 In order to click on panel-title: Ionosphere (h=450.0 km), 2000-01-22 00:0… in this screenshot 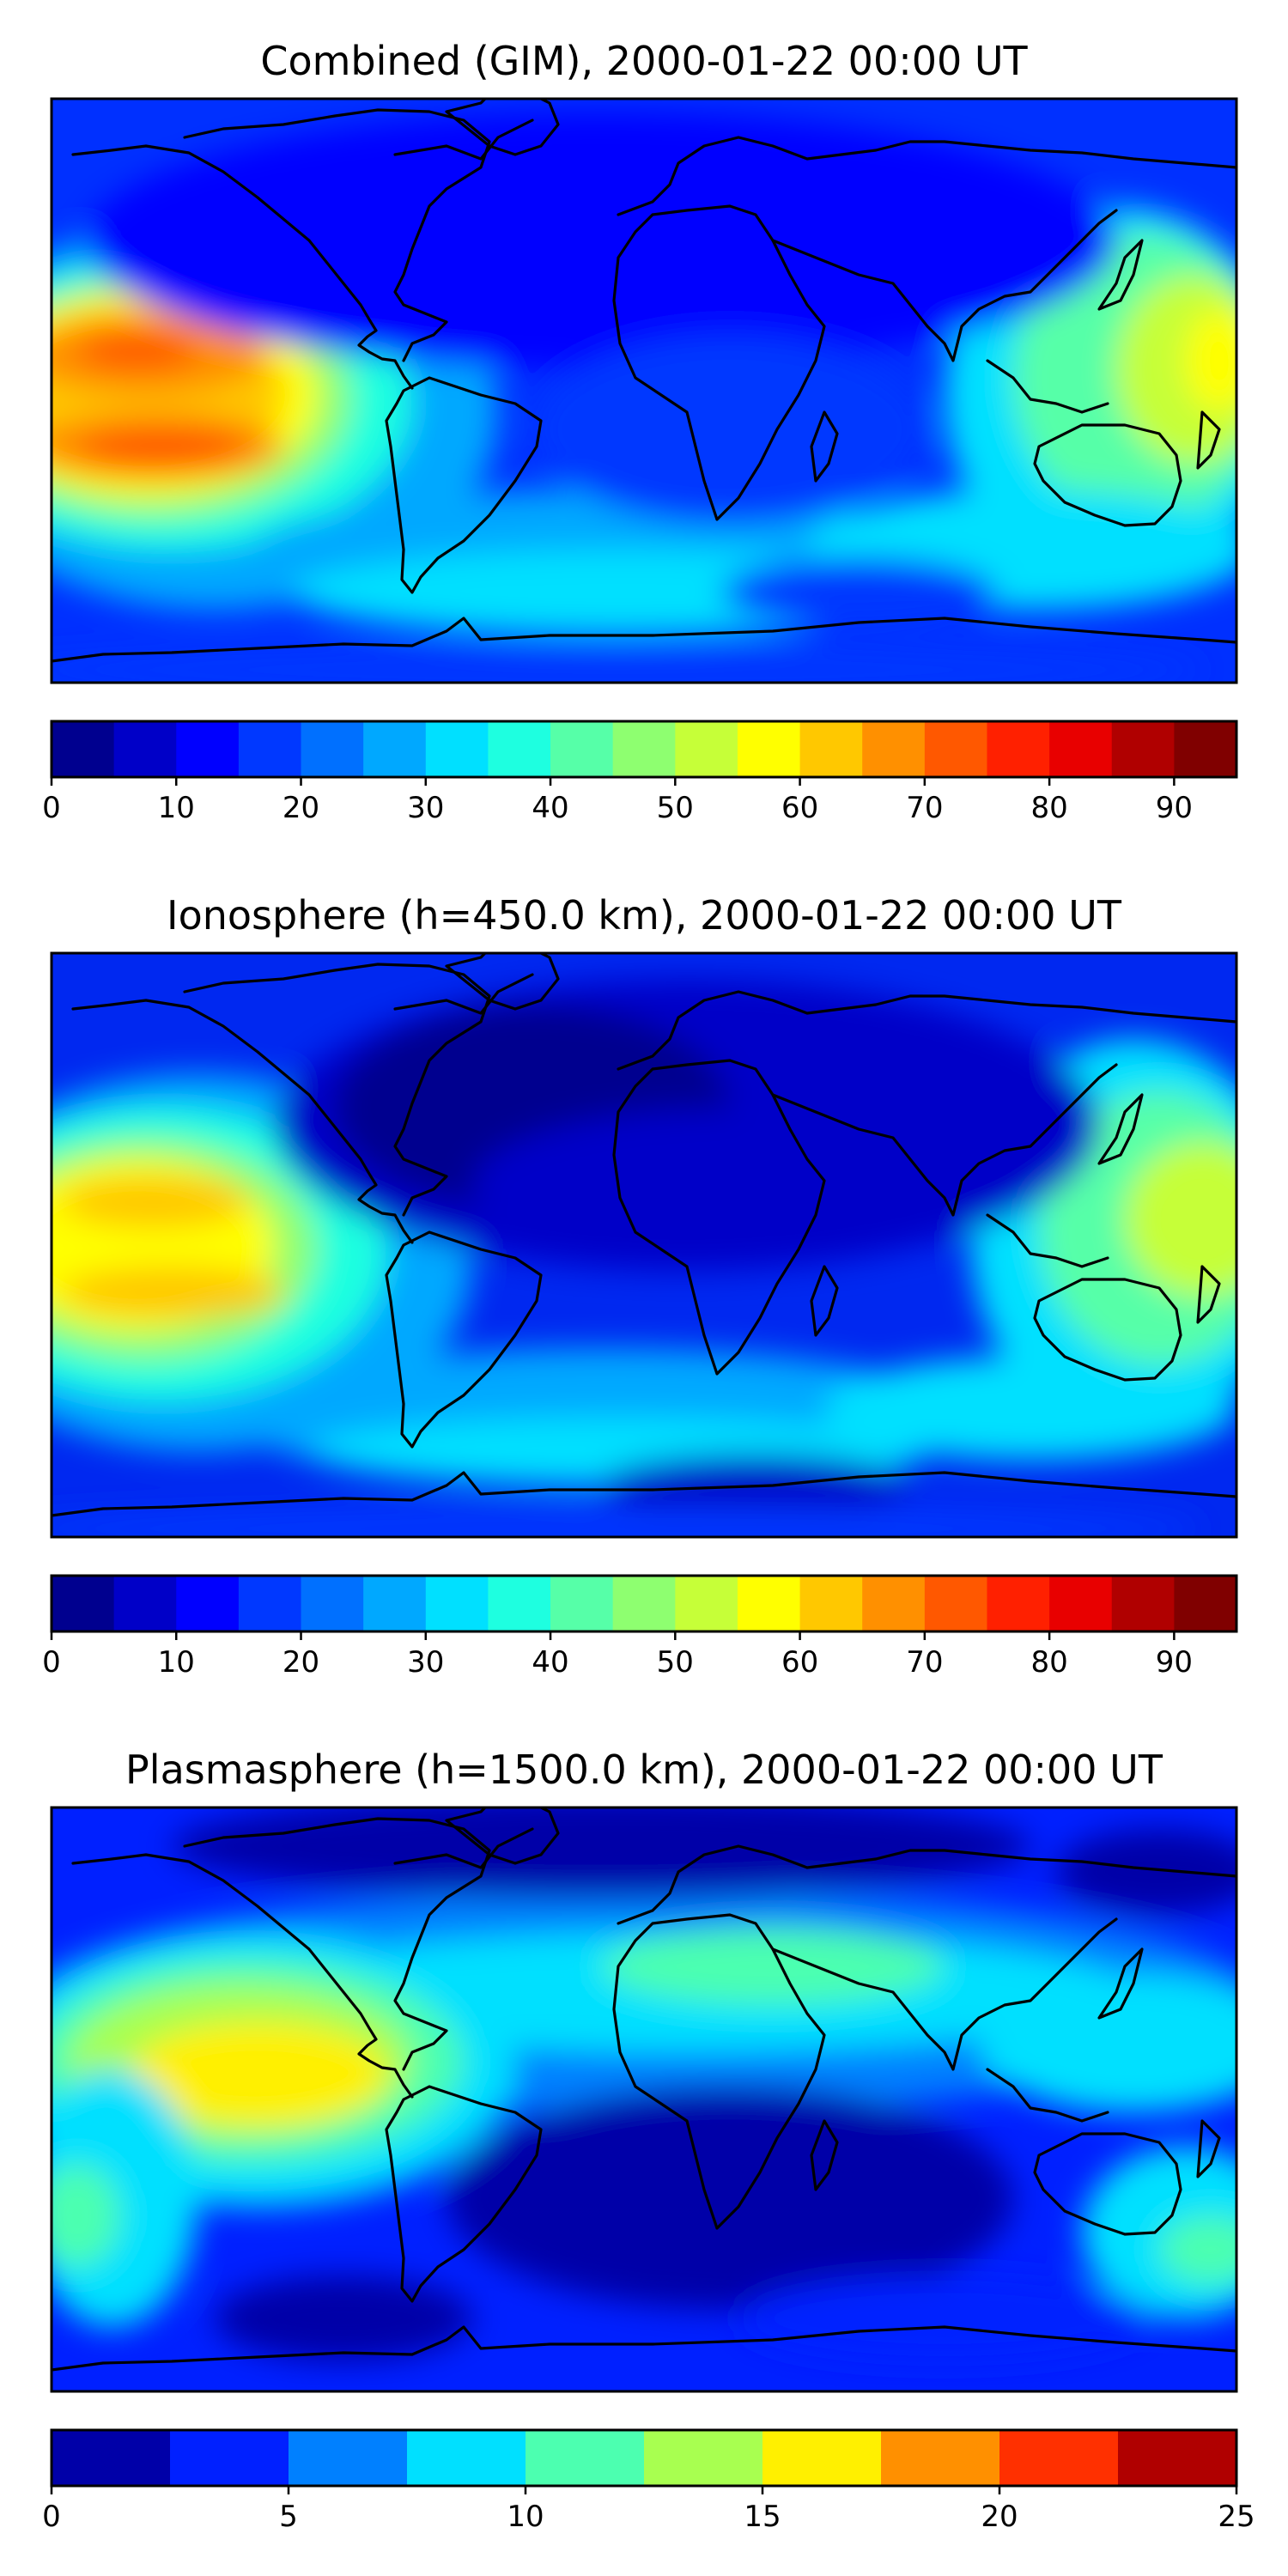, I will do `click(644, 915)`.